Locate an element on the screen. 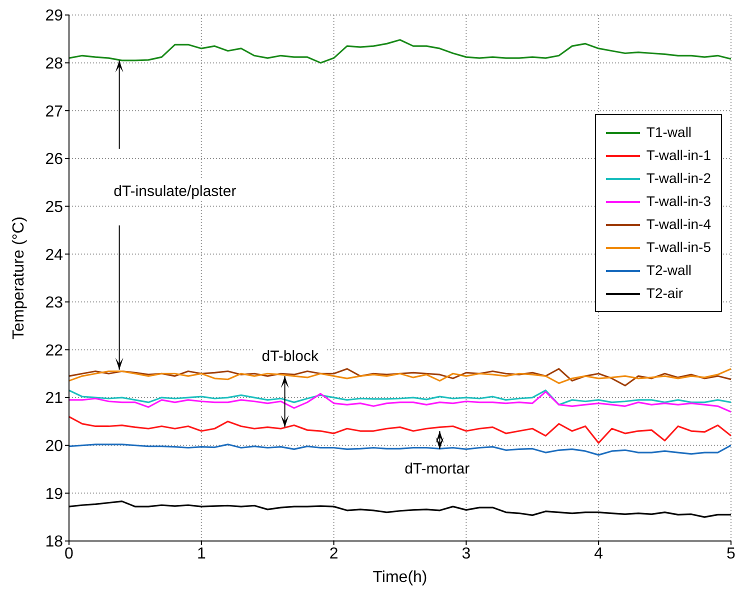  x-tick-label: 0 is located at coordinates (69, 553).